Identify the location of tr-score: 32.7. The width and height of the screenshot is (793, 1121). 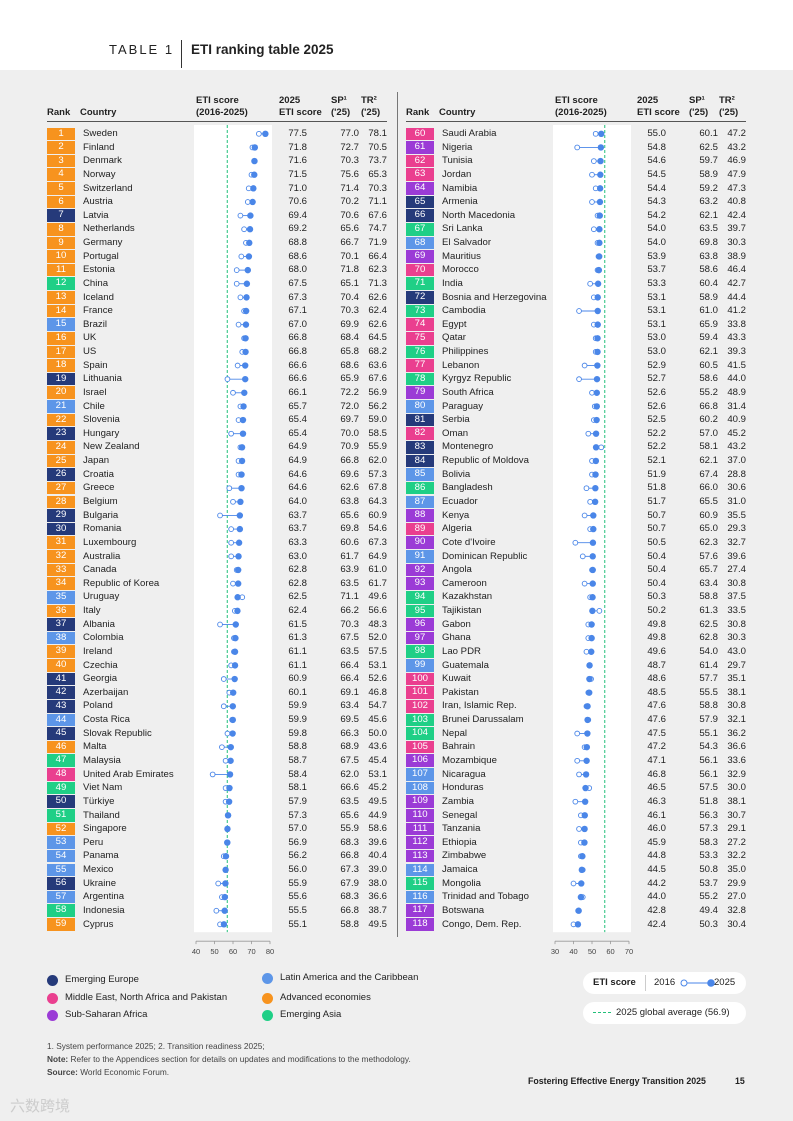
(736, 542).